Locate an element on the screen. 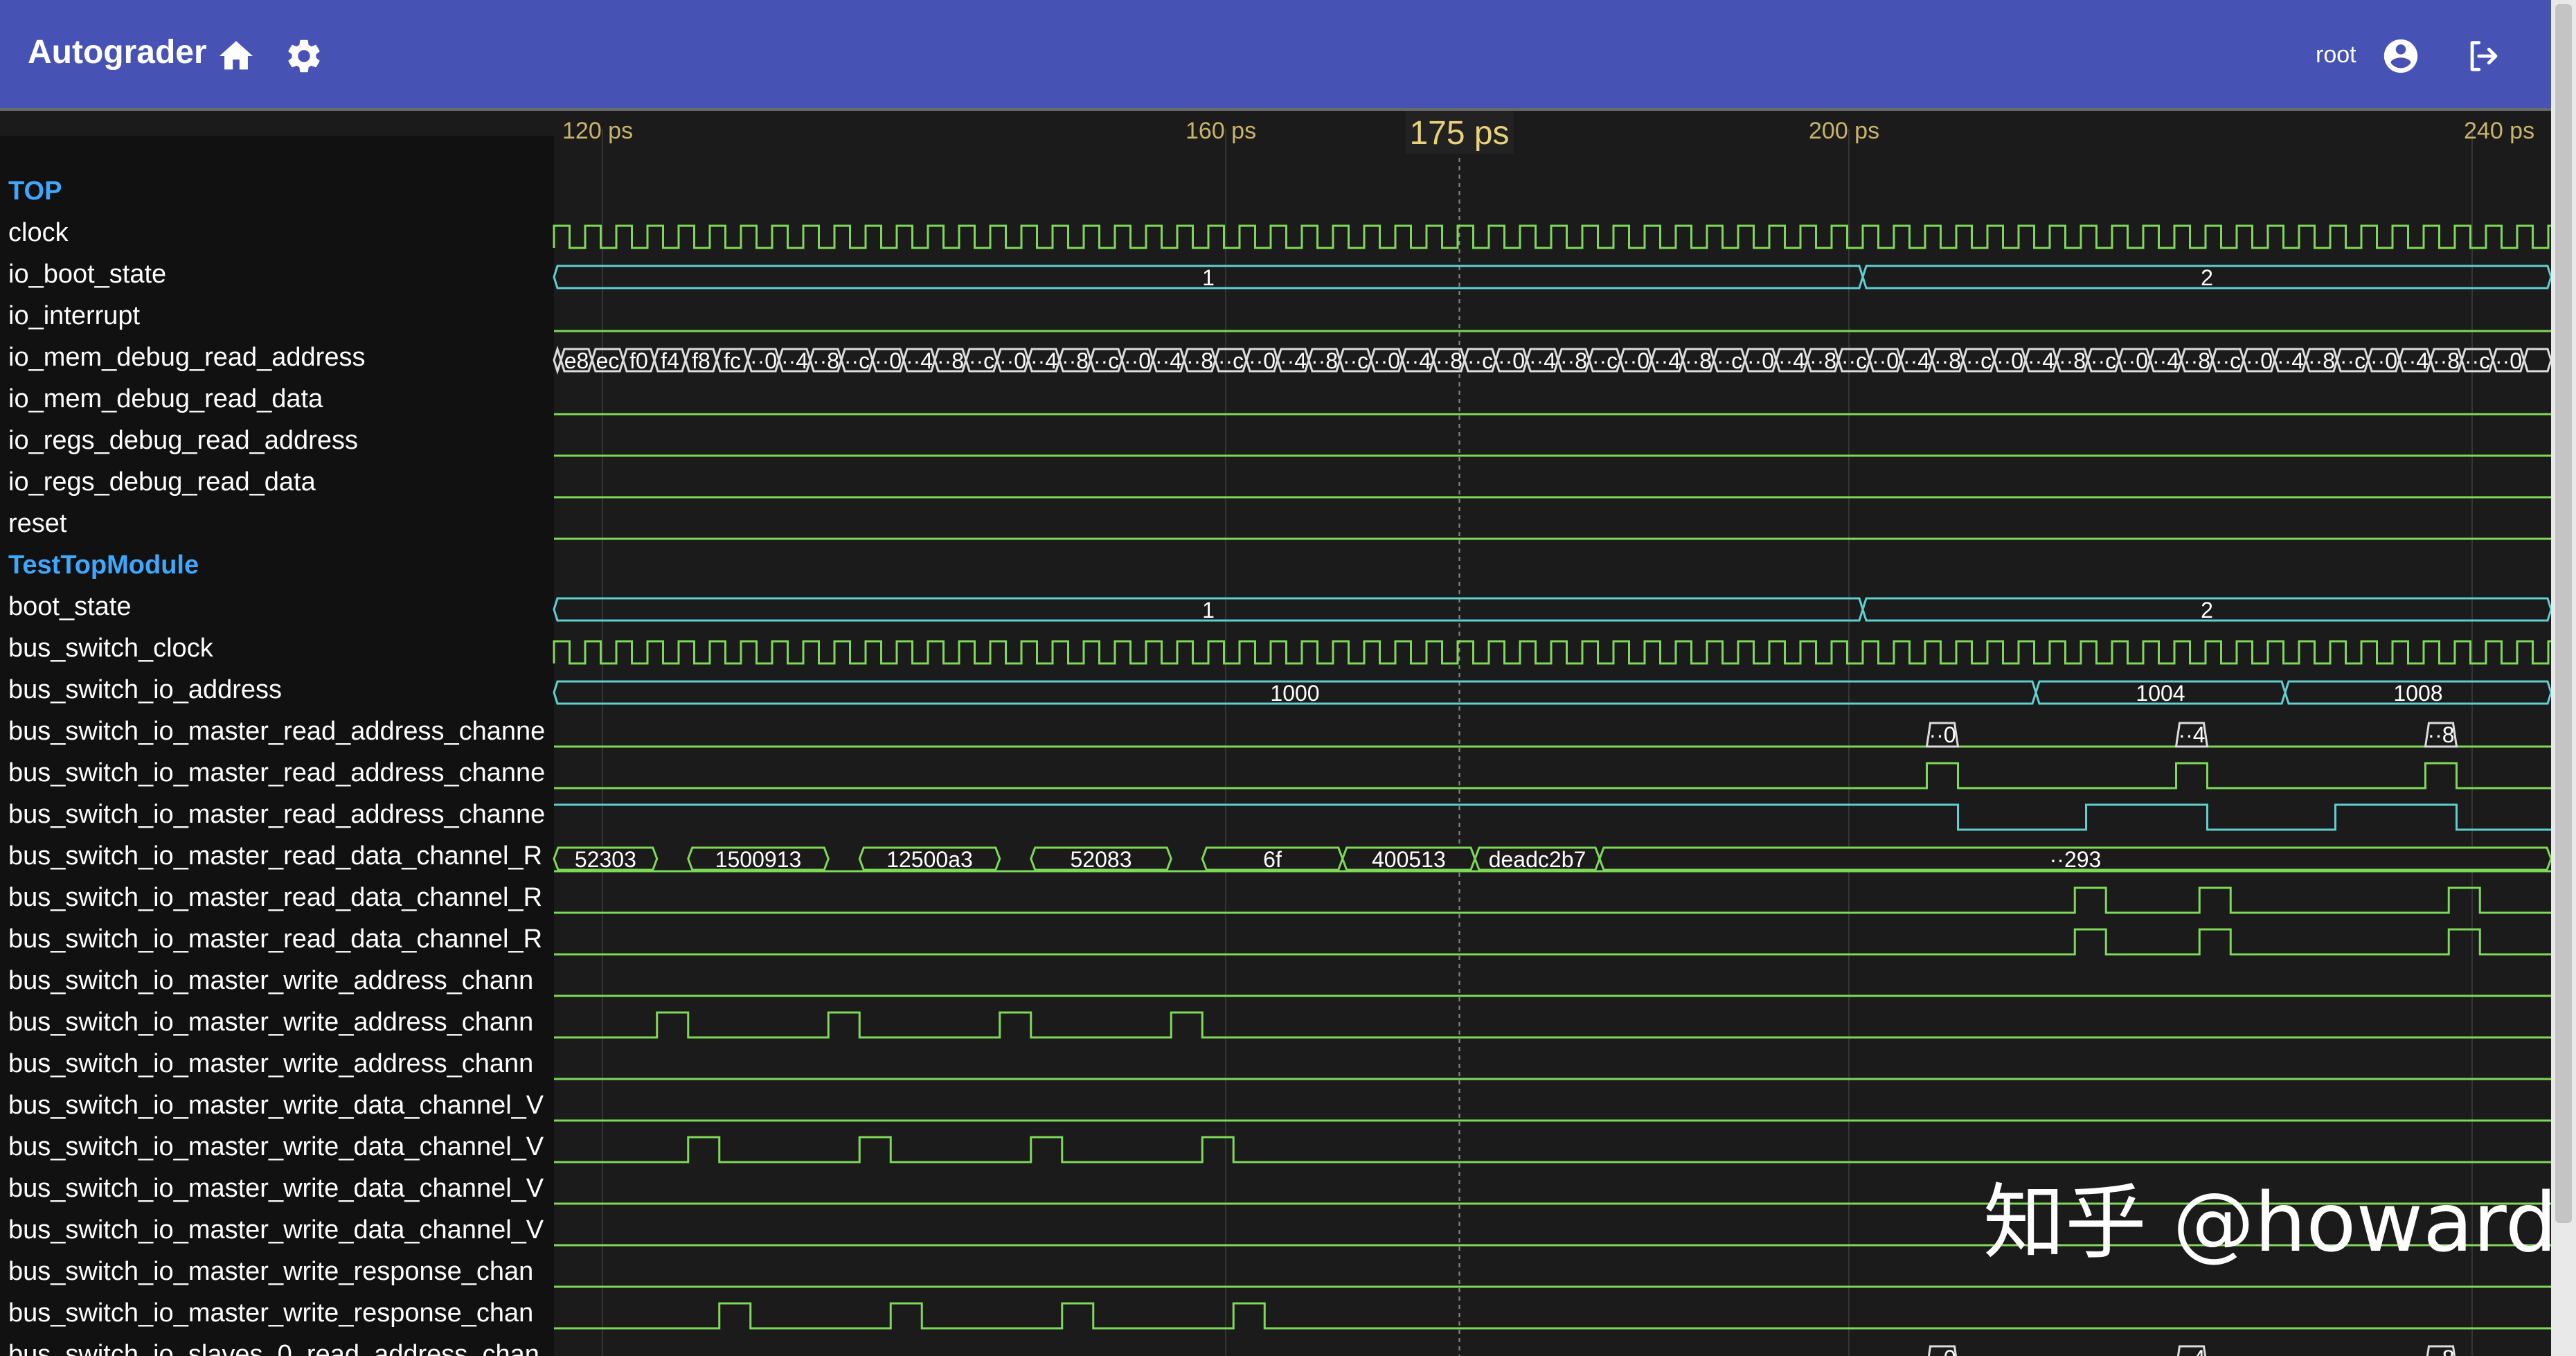 The image size is (2576, 1356). signal-group-label: TOP is located at coordinates (35, 192).